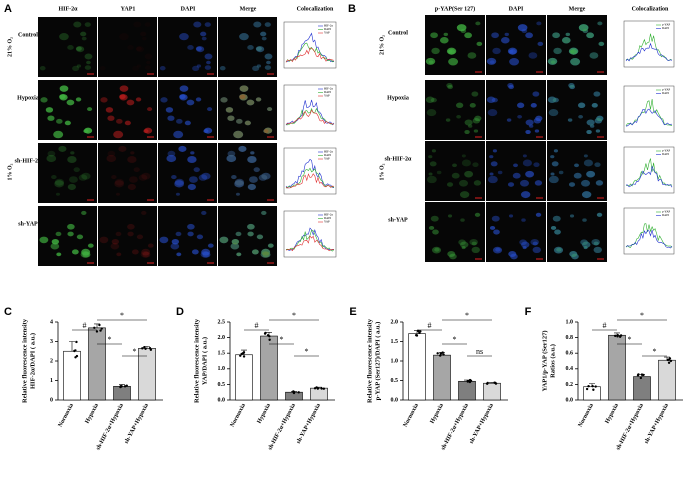 The height and width of the screenshot is (488, 686). Describe the element at coordinates (570, 354) in the screenshot. I see `y-tick-label: 0.6` at that location.